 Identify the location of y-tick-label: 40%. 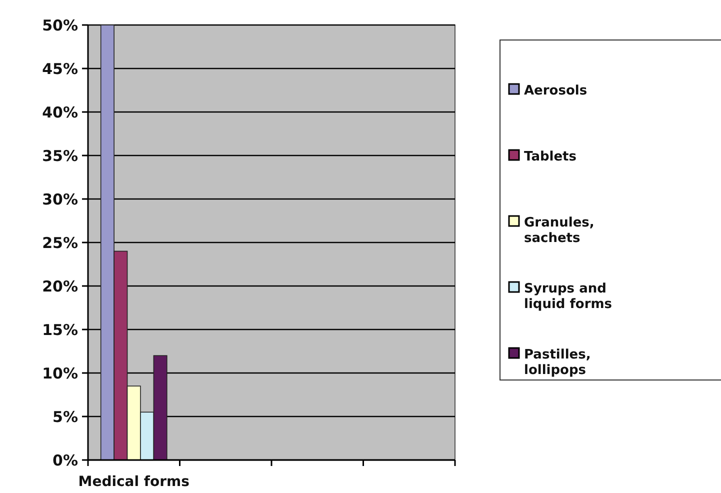
(60, 112).